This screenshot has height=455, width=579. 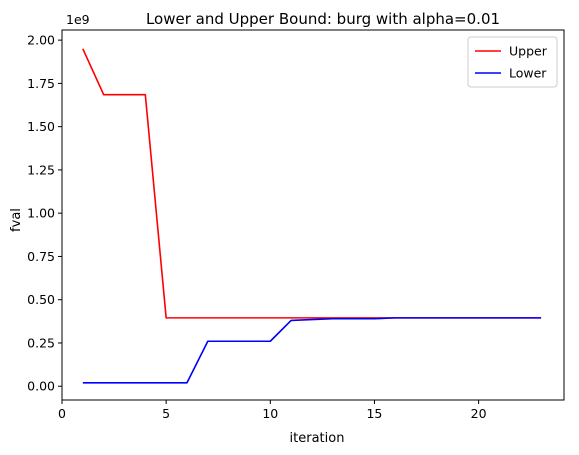 I want to click on x-axis-ticks: 0 5 10 15 20, so click(x=272, y=410).